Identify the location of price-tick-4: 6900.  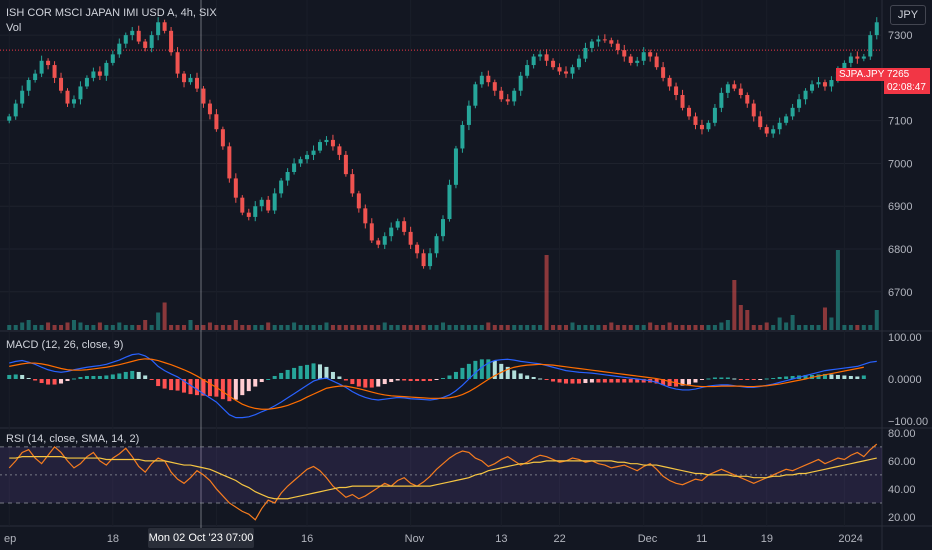
(900, 207).